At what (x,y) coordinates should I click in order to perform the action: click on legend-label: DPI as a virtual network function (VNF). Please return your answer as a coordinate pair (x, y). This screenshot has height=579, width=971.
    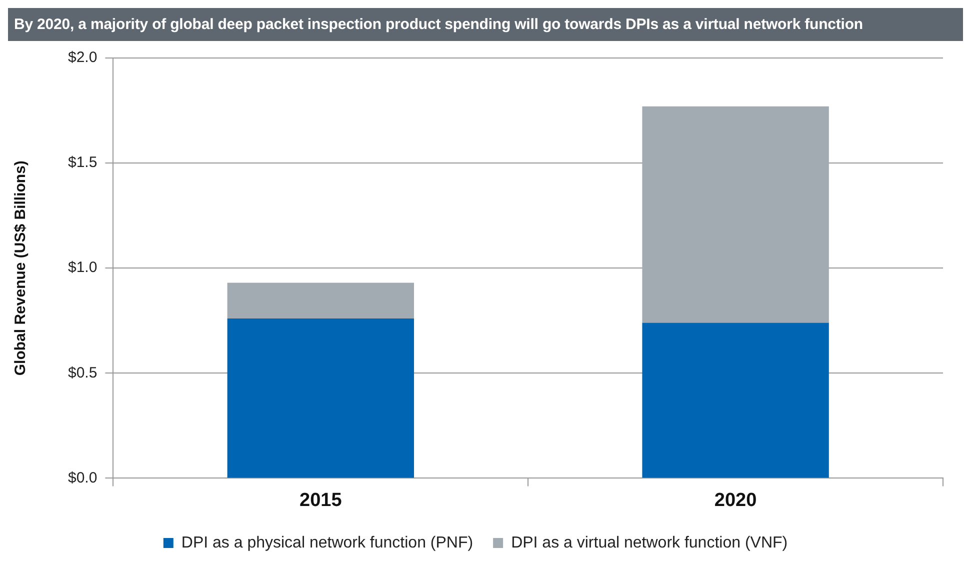
    Looking at the image, I should click on (649, 543).